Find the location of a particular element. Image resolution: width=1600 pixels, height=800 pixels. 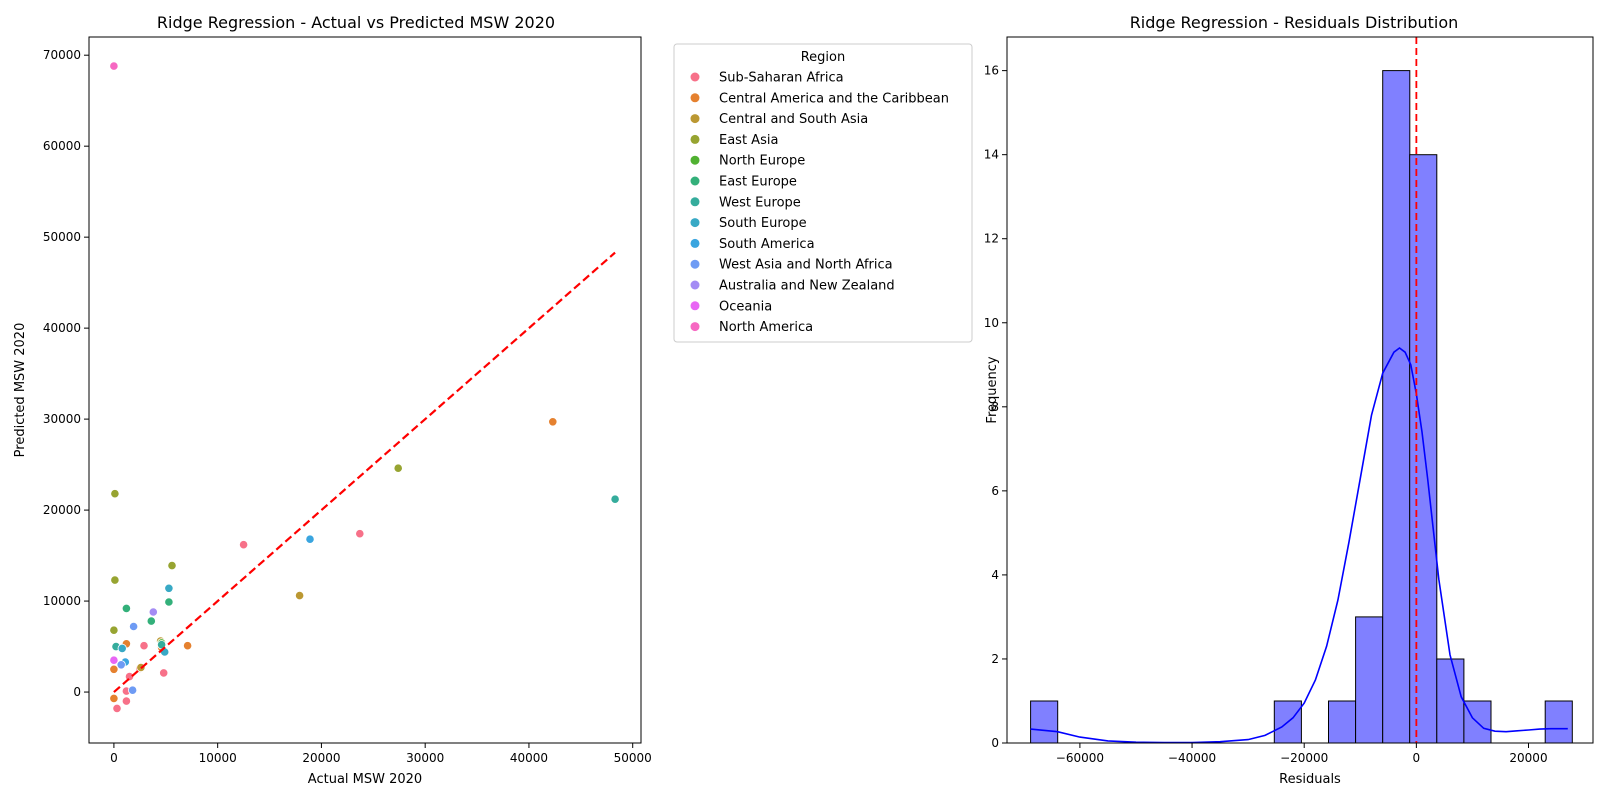

histogram-x-tick-label: −40000 is located at coordinates (1192, 758).